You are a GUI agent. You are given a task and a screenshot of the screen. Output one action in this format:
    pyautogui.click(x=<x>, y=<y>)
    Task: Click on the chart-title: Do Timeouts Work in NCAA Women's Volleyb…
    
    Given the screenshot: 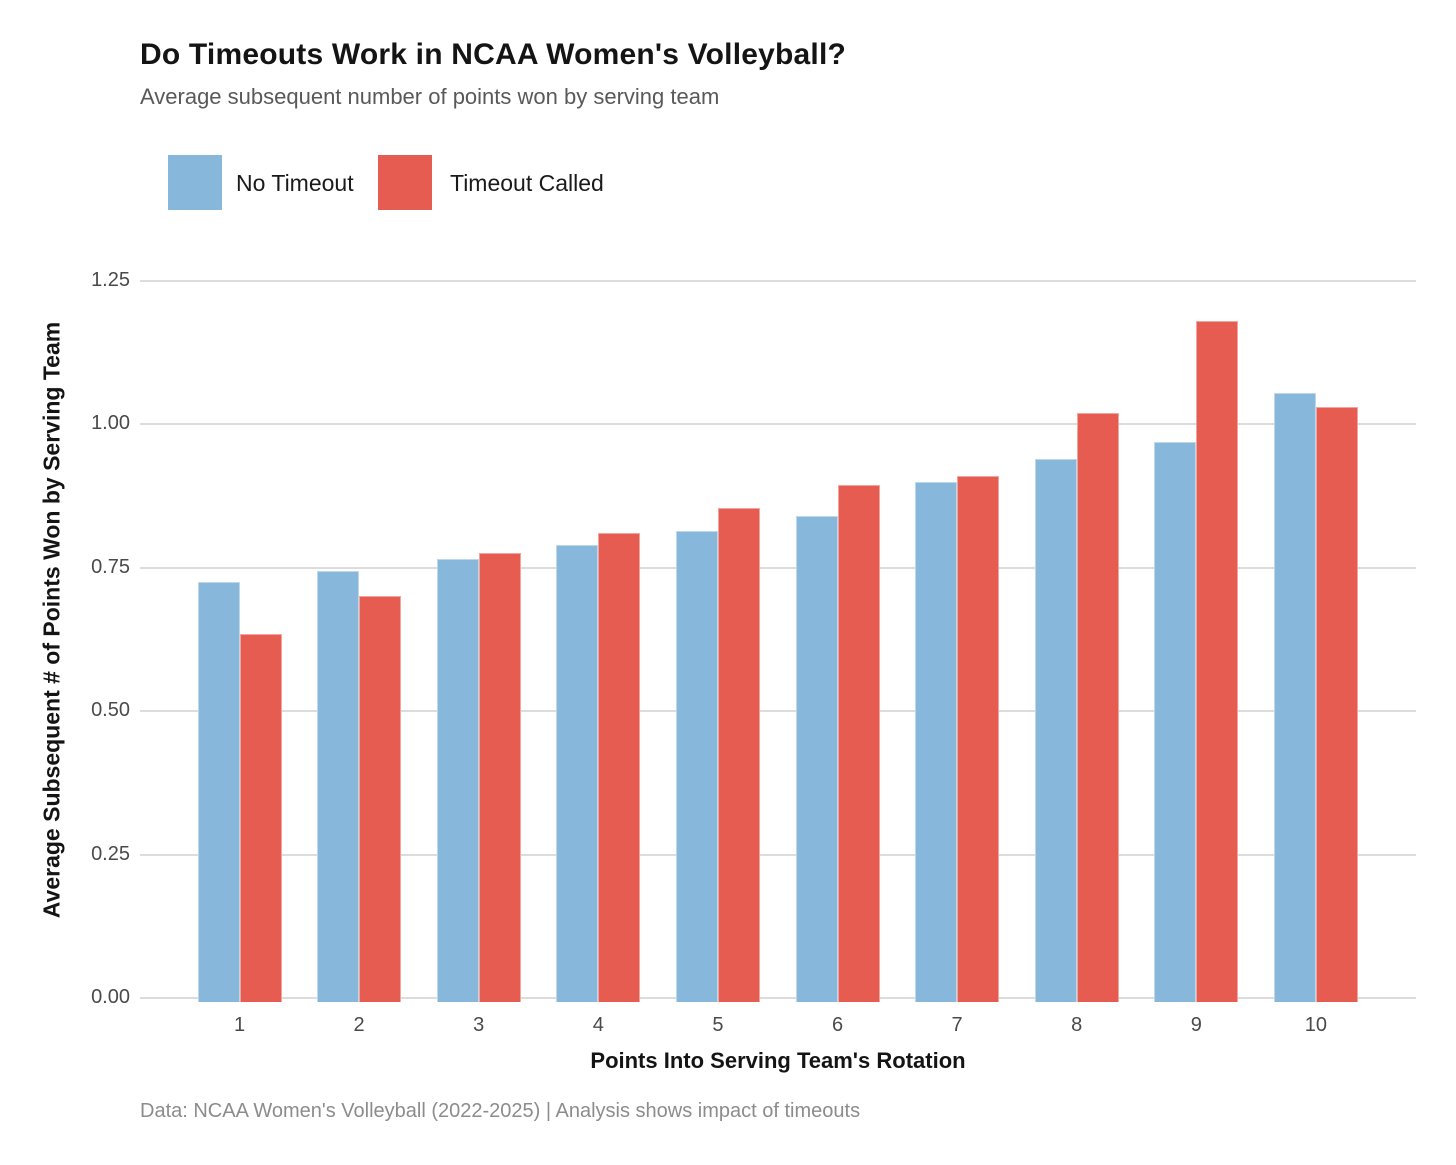 What is the action you would take?
    pyautogui.click(x=493, y=54)
    